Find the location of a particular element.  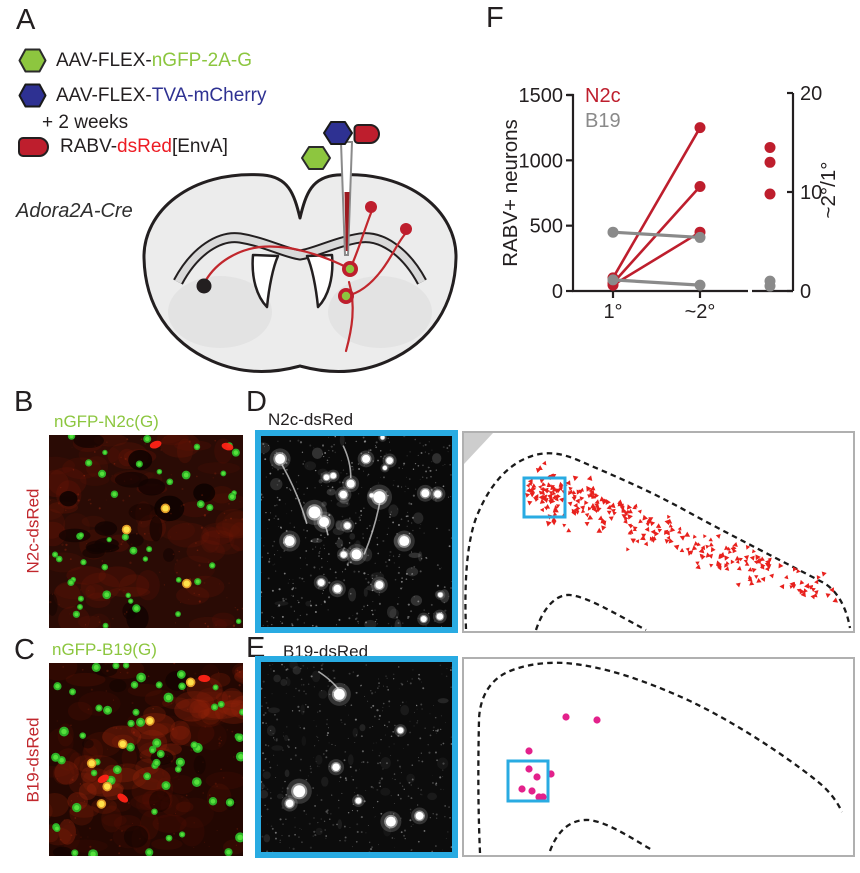

legend-highlight: TVA-mCherry is located at coordinates (209, 95).